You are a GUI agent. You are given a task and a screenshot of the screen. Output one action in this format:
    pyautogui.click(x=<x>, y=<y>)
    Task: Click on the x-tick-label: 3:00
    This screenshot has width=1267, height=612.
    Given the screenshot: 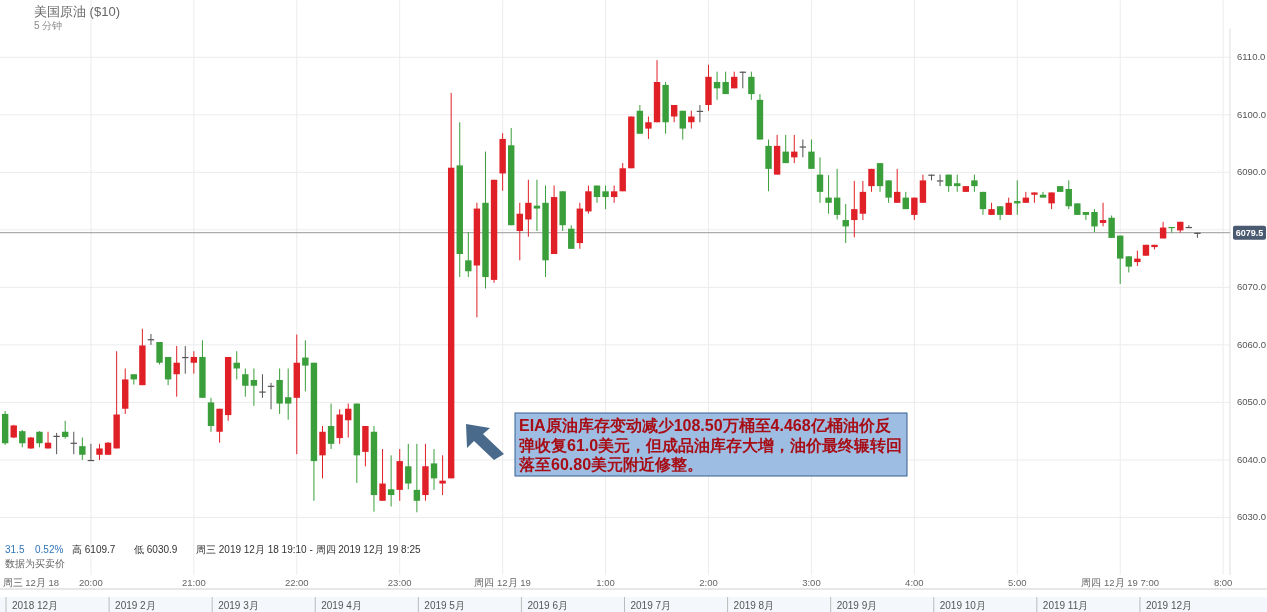 What is the action you would take?
    pyautogui.click(x=811, y=582)
    